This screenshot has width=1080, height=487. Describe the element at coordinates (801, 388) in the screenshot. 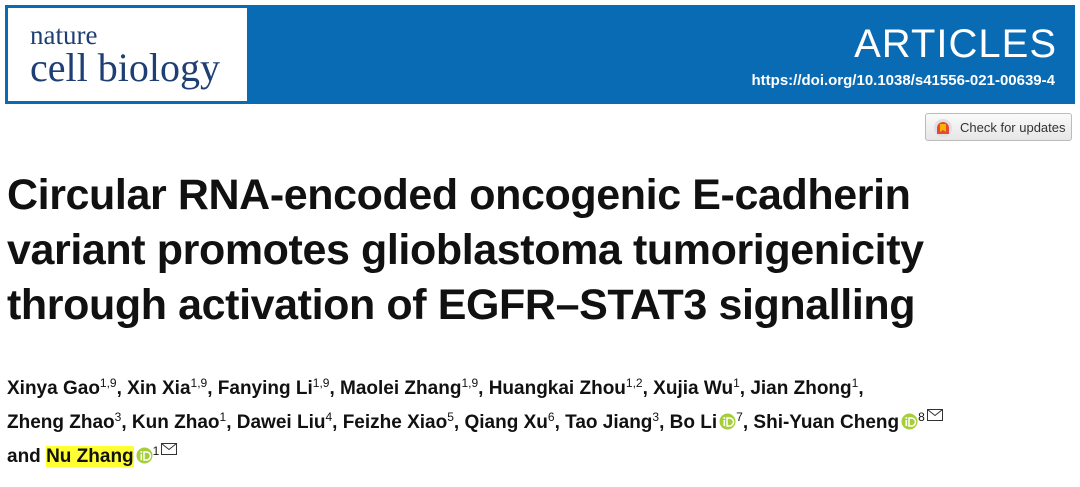

I see `author-name: Jian Zhong` at that location.